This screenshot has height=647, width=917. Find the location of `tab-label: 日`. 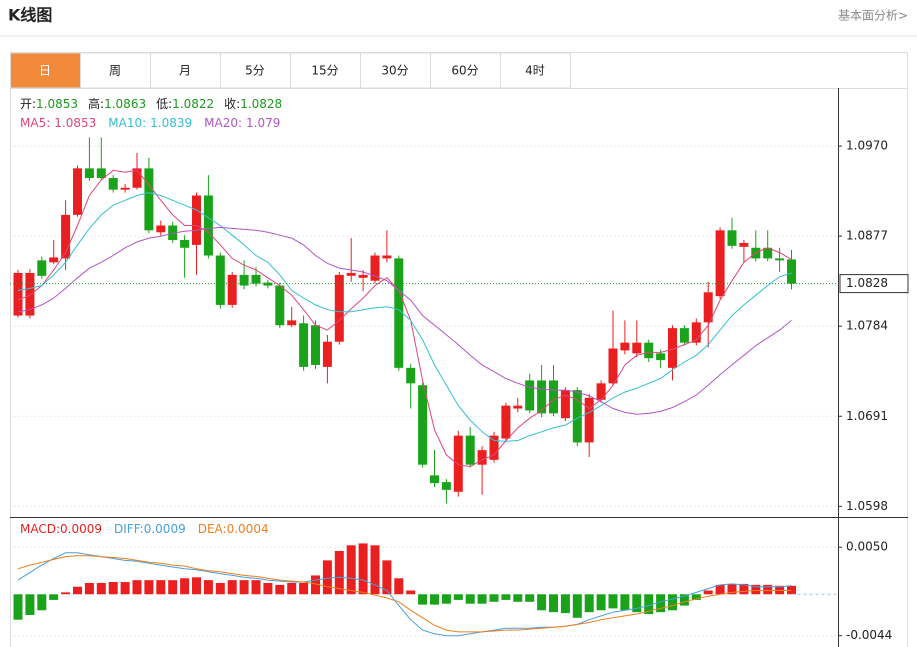

tab-label: 日 is located at coordinates (45, 71).